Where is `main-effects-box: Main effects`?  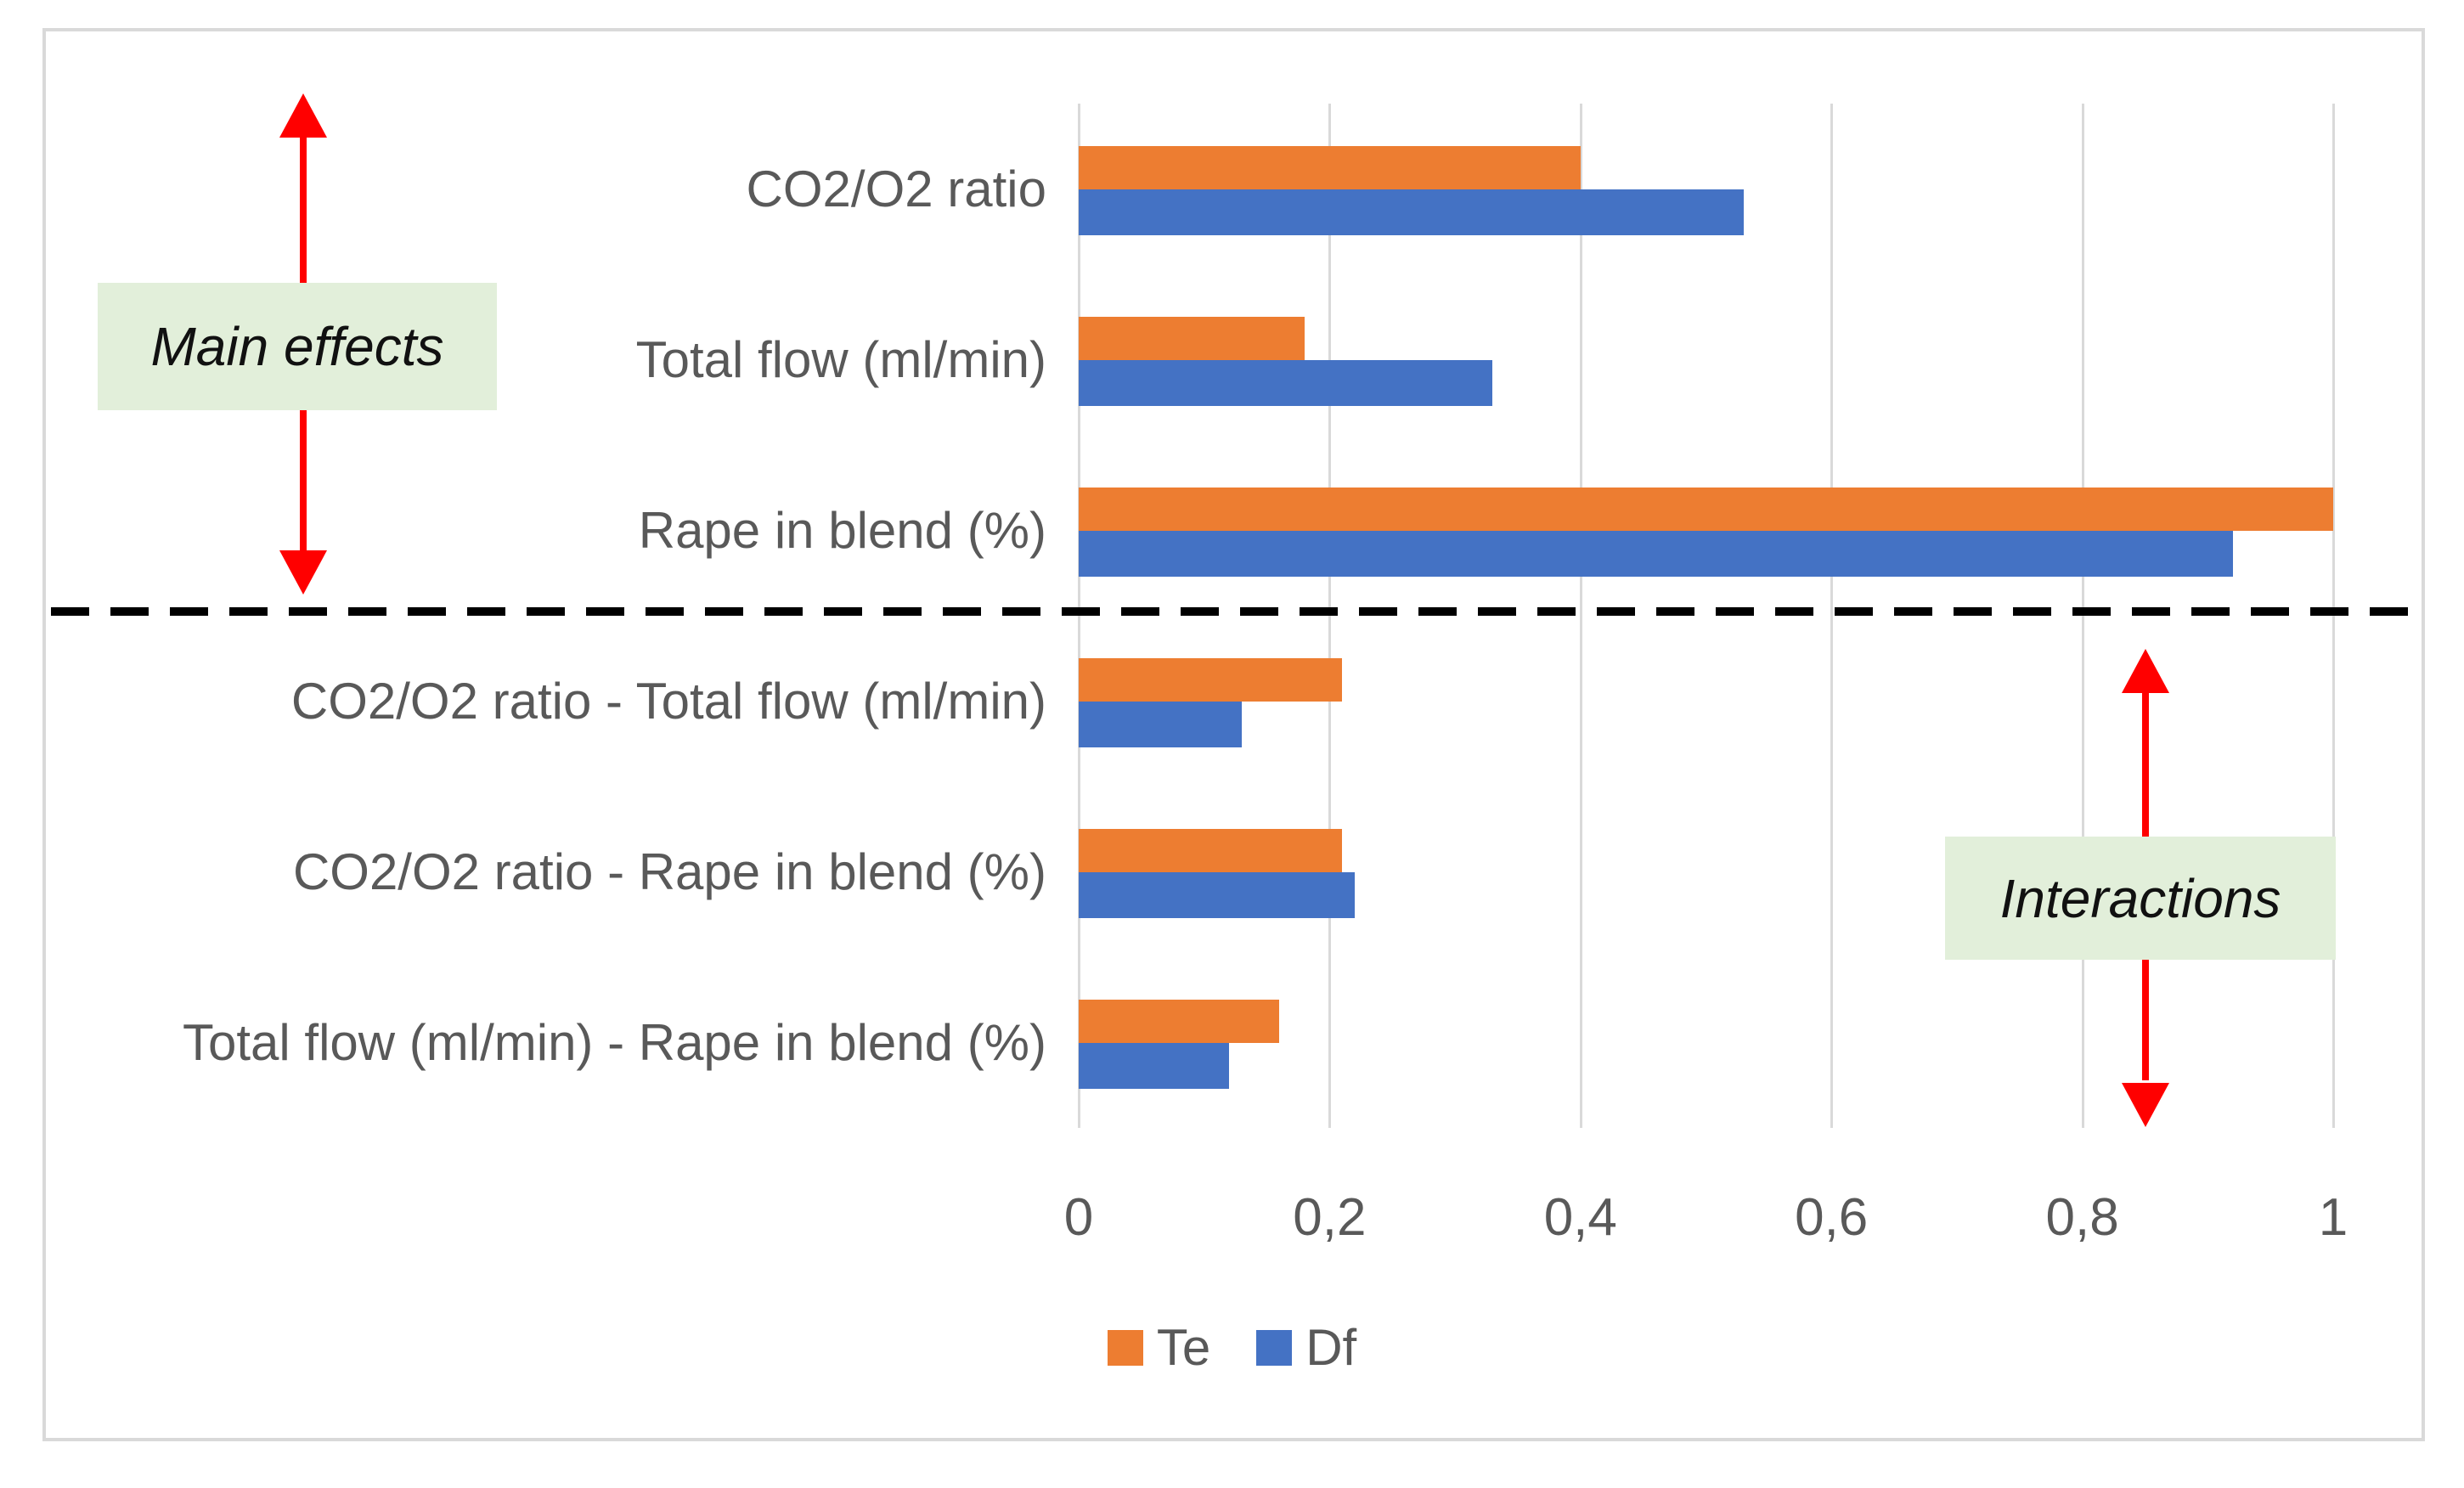 main-effects-box: Main effects is located at coordinates (297, 346).